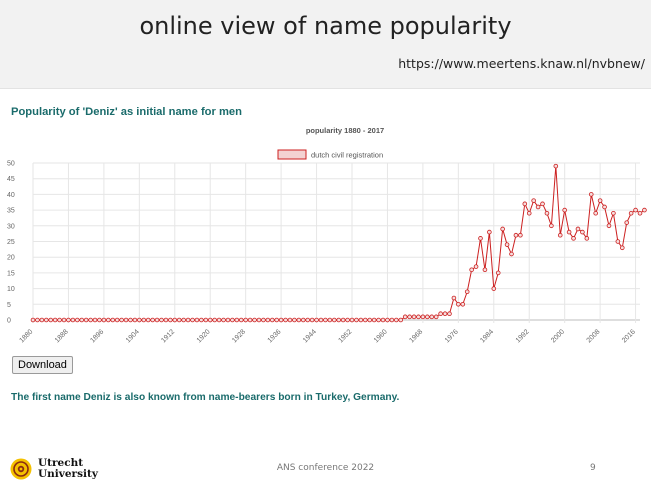  Describe the element at coordinates (97, 336) in the screenshot. I see `x-tick-label: 1896` at that location.